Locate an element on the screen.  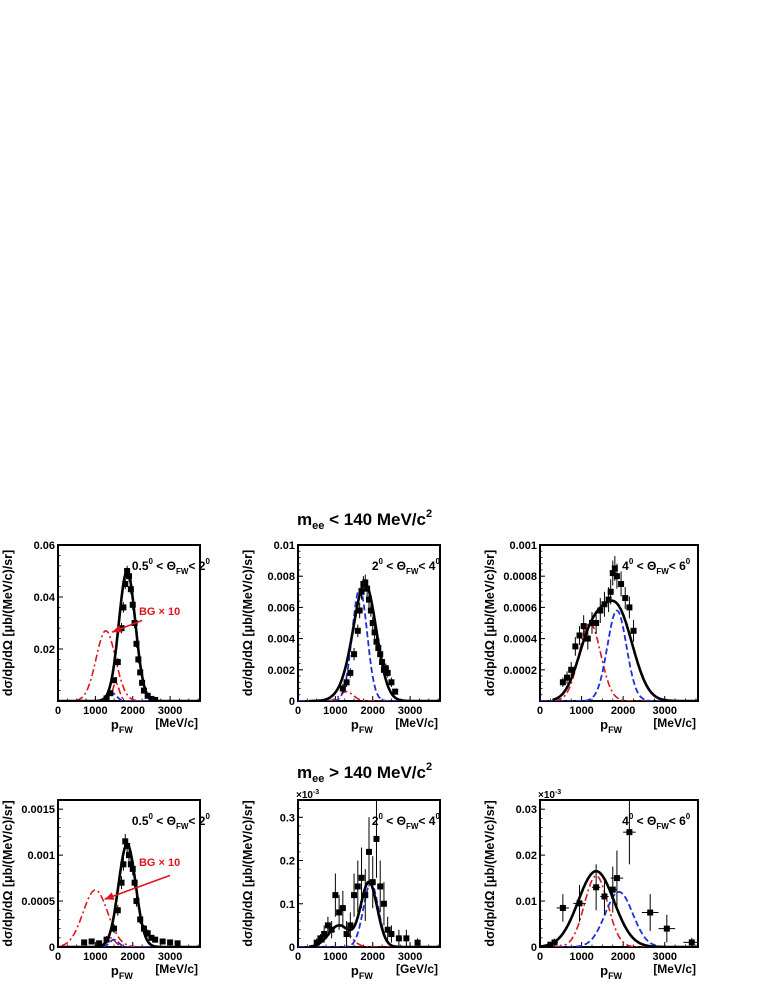
y-axis-label: dσ/dp/dΩ [μb/(MeV/c)/sr] is located at coordinates (490, 873).